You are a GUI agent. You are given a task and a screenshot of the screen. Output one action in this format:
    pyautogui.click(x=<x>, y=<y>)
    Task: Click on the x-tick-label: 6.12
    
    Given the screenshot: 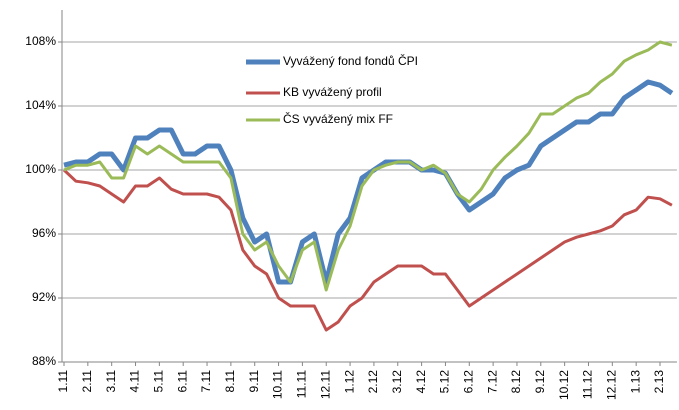 What is the action you would take?
    pyautogui.click(x=468, y=382)
    